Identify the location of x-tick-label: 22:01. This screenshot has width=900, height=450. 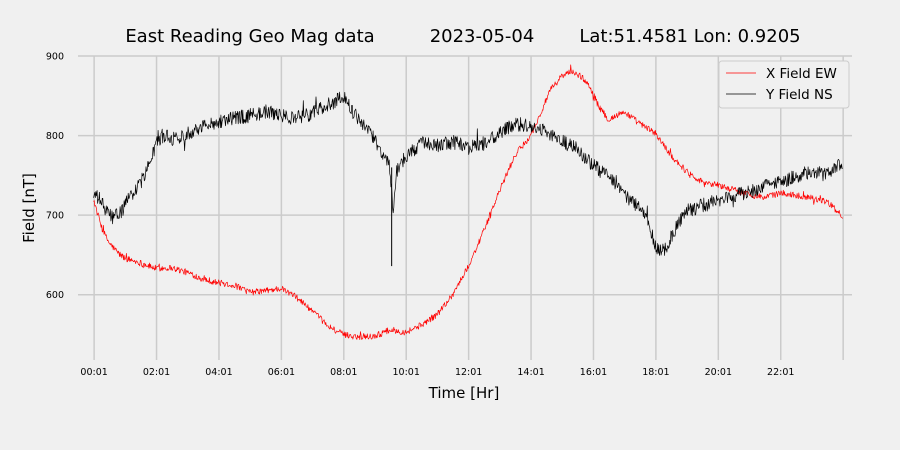
(780, 372).